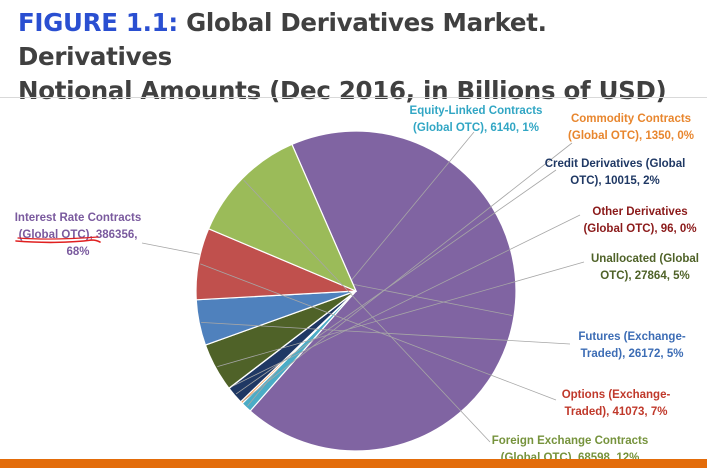 The height and width of the screenshot is (468, 707). What do you see at coordinates (645, 267) in the screenshot?
I see `data-label-unallocated-global-otc: Unallocated (Global OTC), 27864, 5%` at bounding box center [645, 267].